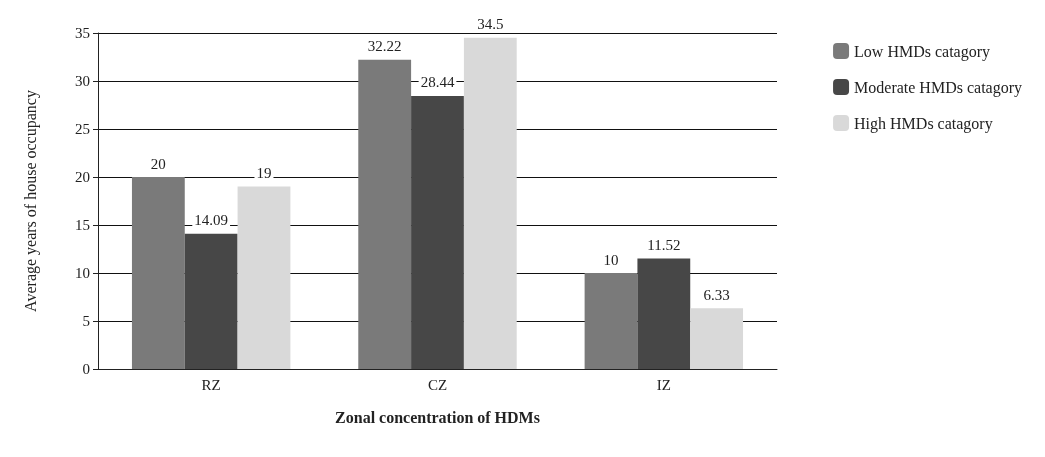 The width and height of the screenshot is (1045, 457). Describe the element at coordinates (30, 201) in the screenshot. I see `y-axis-title: Average years of house occupancy` at that location.